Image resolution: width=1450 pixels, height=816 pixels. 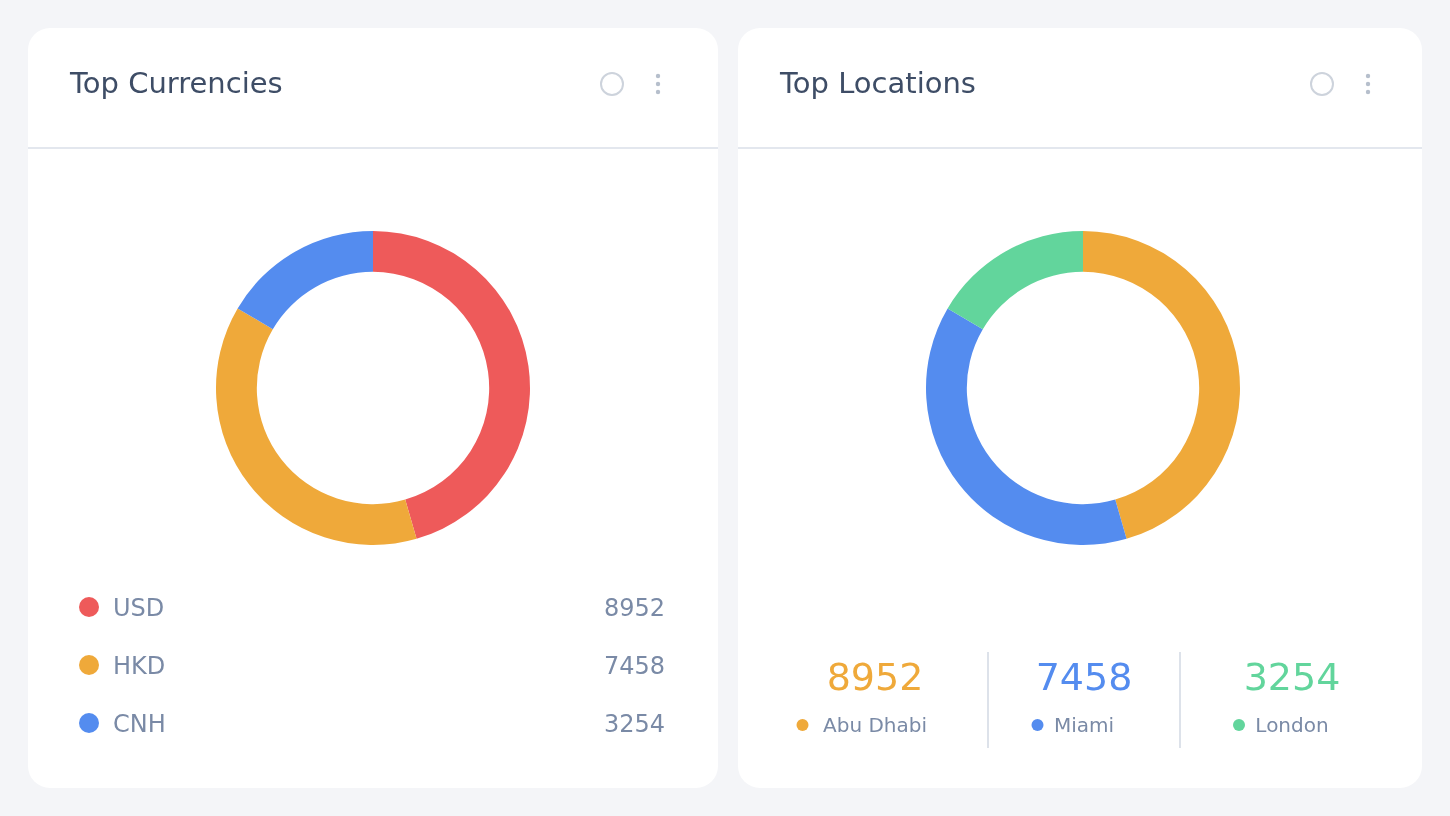 I want to click on legend-label: CNH, so click(x=139, y=724).